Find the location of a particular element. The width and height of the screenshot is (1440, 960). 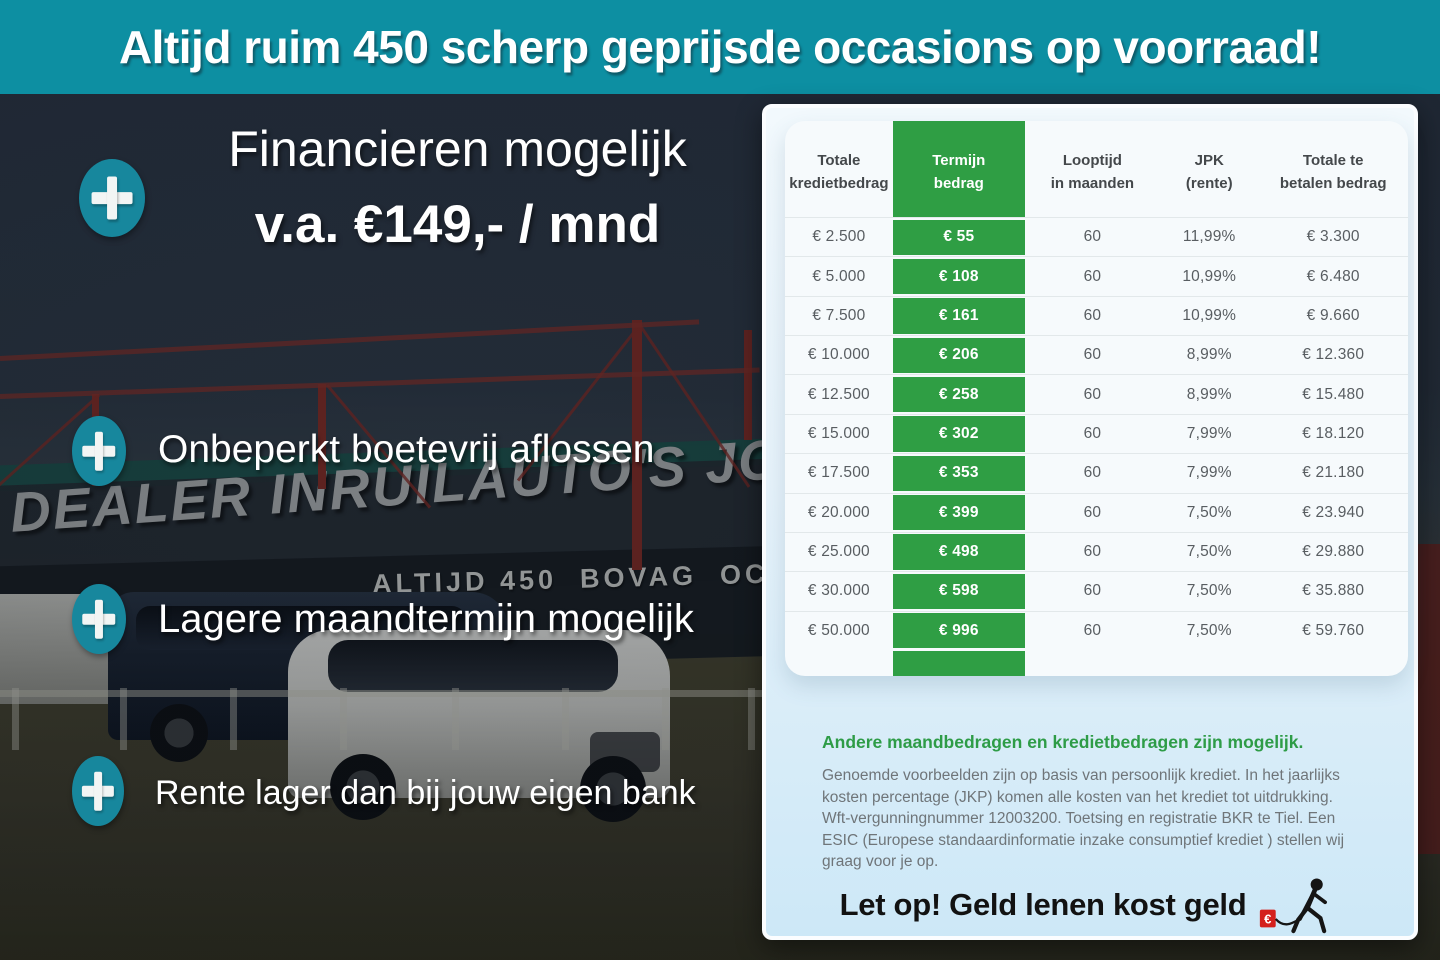

table-row: € 7.500 € 161 60 10,99% € 9.660 is located at coordinates (1096, 315).